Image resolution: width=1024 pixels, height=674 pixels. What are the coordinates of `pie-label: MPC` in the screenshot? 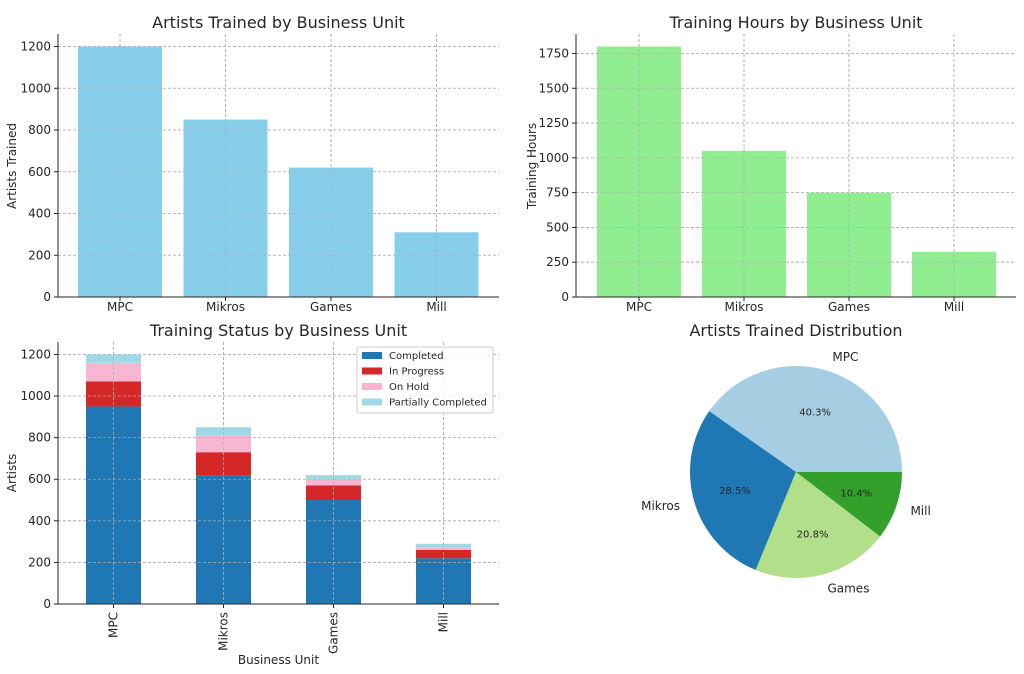 It's located at (845, 357).